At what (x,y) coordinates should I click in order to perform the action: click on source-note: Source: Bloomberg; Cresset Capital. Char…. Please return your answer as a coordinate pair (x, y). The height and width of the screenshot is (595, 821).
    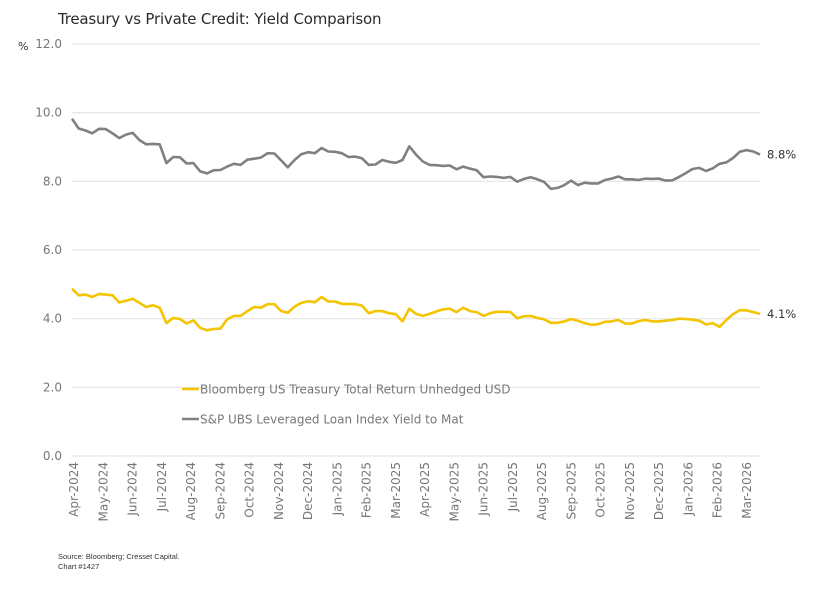
    Looking at the image, I should click on (119, 562).